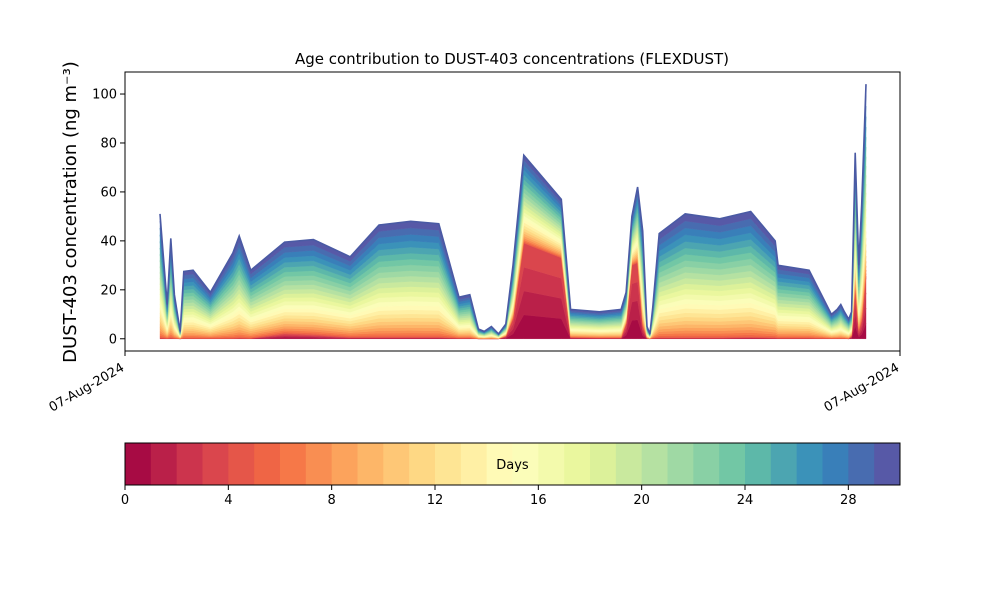 This screenshot has height=600, width=1000. Describe the element at coordinates (538, 500) in the screenshot. I see `colorbar-tick-label-16: 16` at that location.